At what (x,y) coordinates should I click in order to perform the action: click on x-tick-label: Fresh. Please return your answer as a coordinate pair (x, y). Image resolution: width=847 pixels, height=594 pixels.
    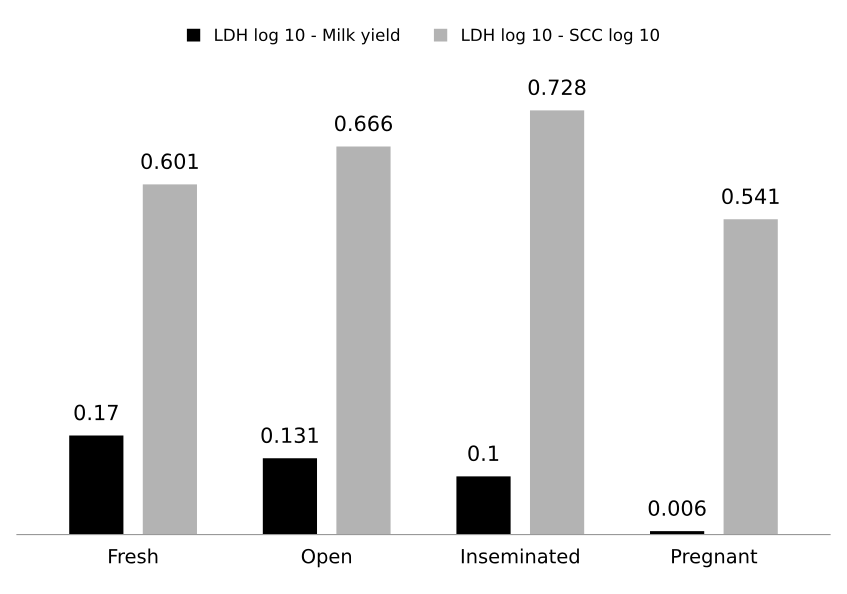
    Looking at the image, I should click on (133, 556).